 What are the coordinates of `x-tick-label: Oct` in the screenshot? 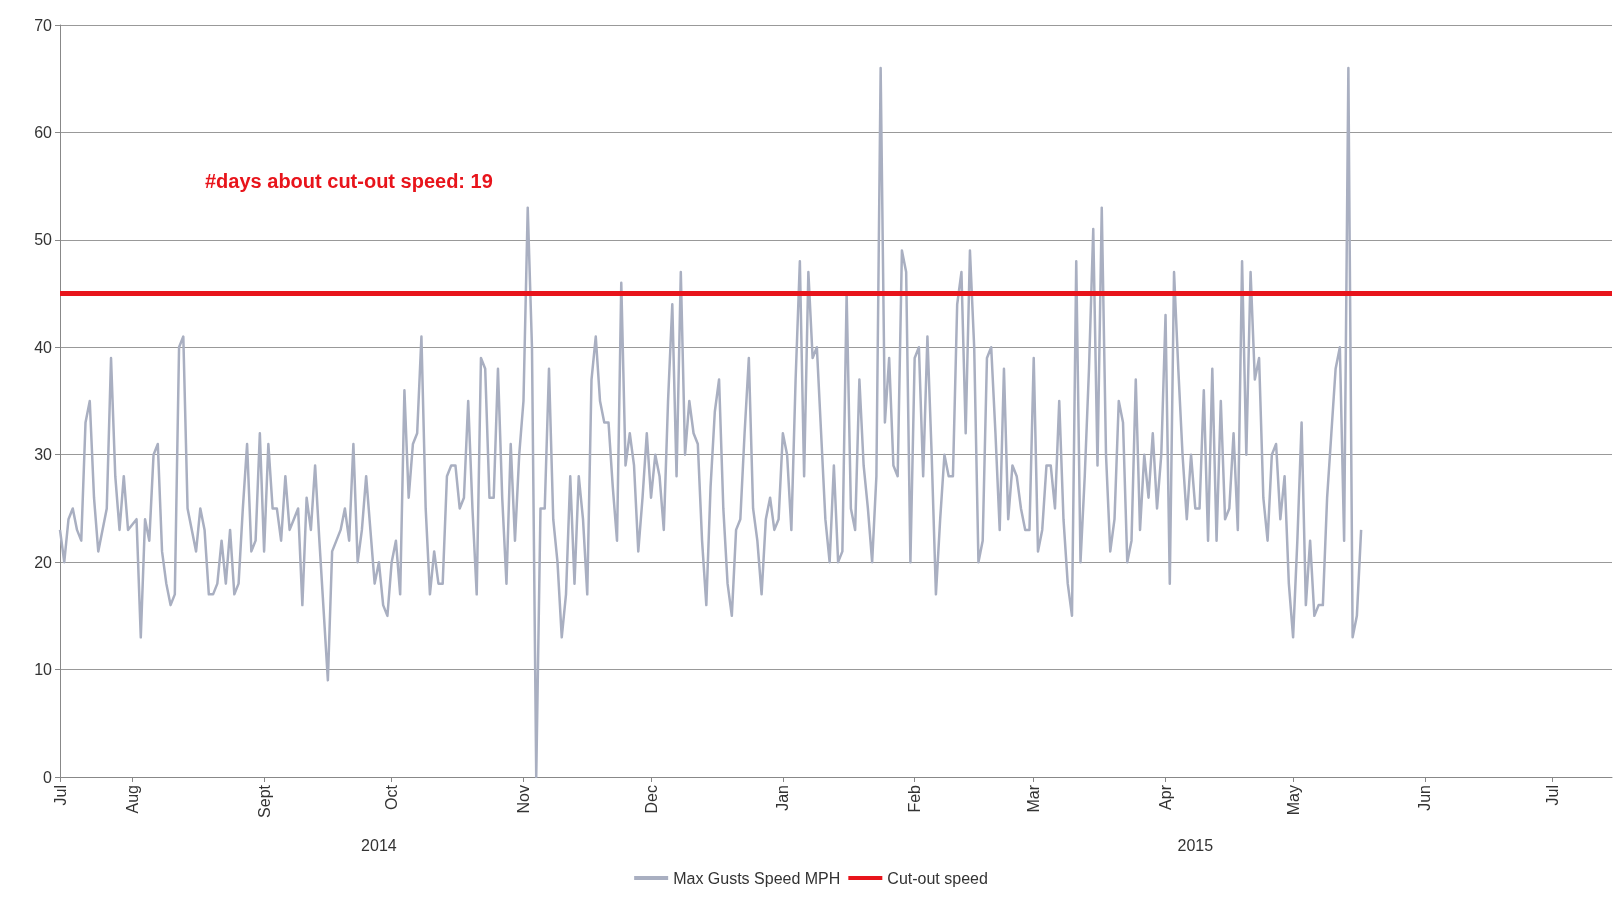 It's located at (392, 797).